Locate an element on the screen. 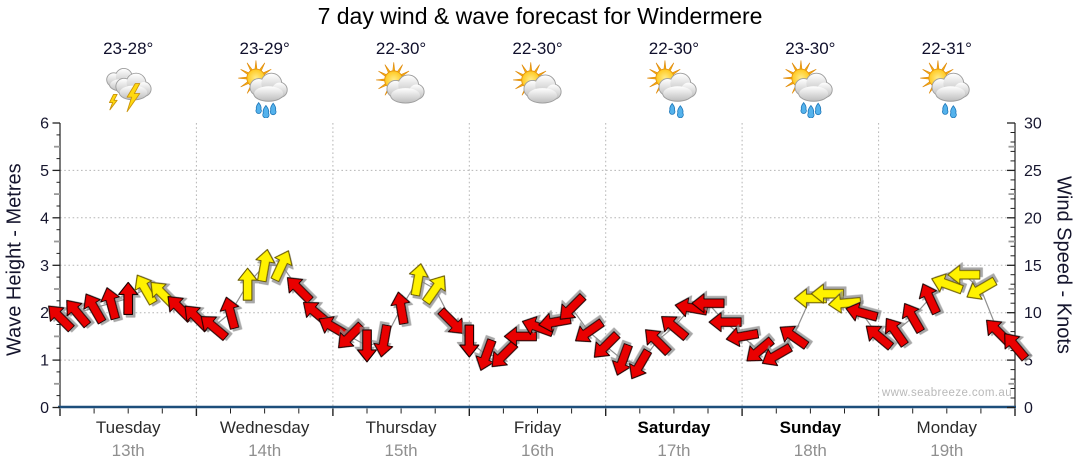 The height and width of the screenshot is (475, 1080). day-date: 19th is located at coordinates (947, 450).